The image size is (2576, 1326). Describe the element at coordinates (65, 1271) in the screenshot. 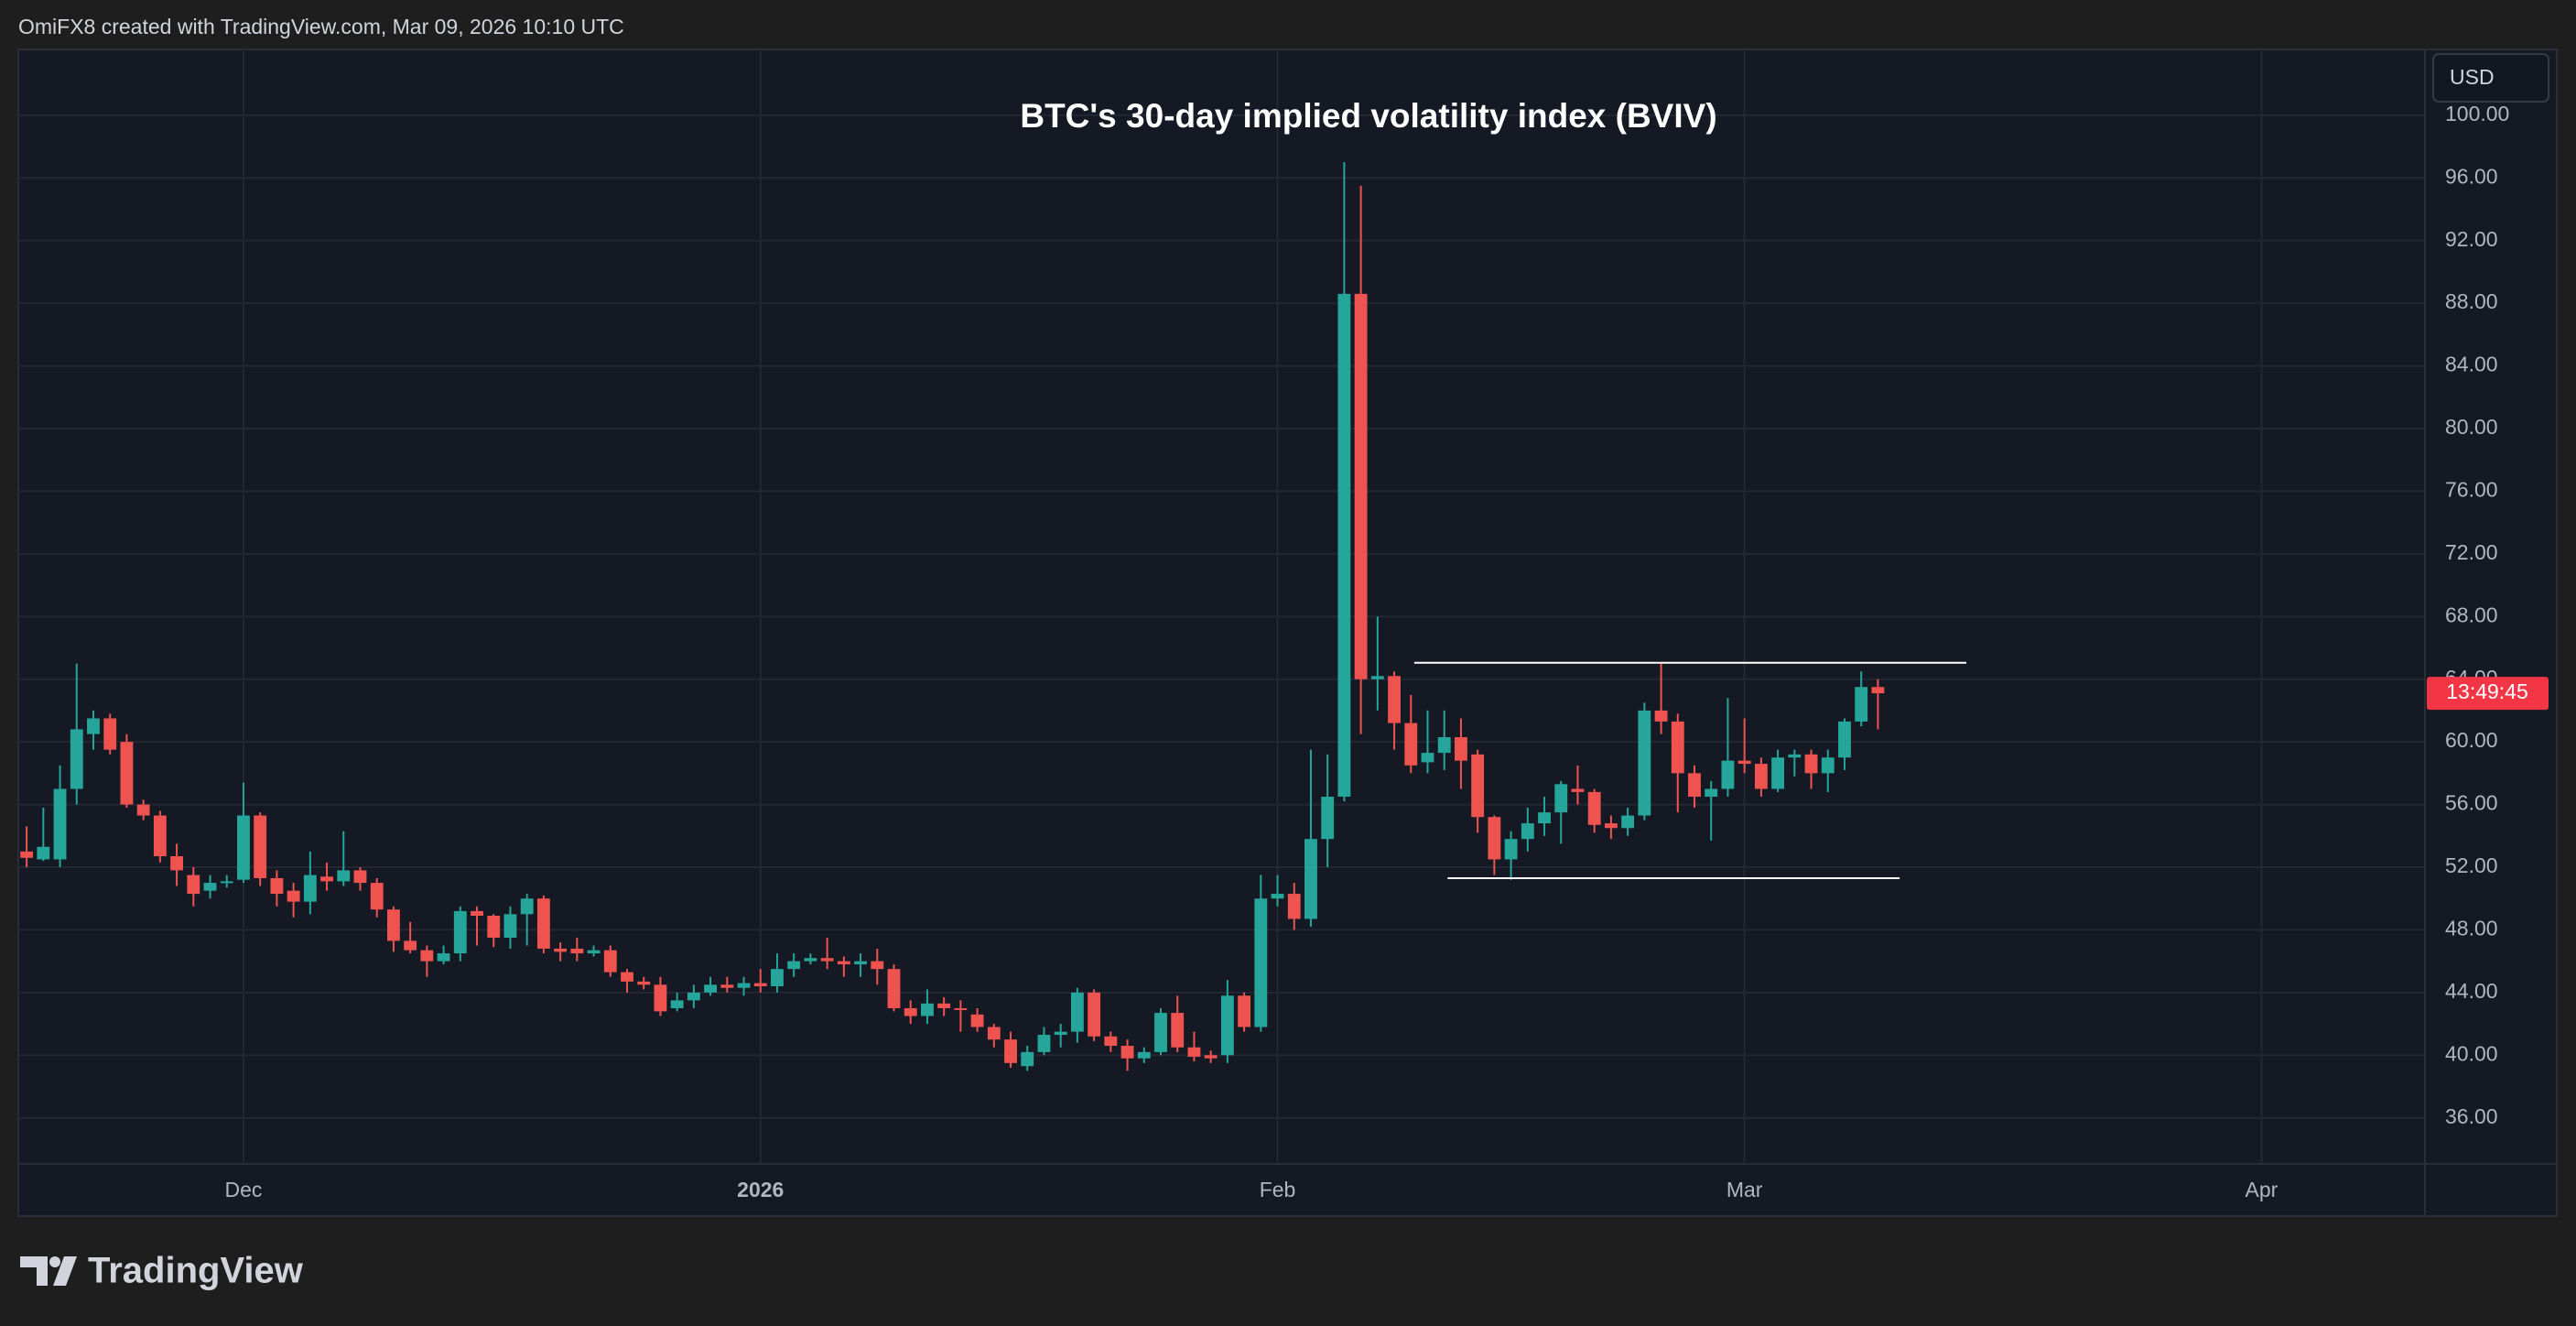

I see `logo-icon-slash` at that location.